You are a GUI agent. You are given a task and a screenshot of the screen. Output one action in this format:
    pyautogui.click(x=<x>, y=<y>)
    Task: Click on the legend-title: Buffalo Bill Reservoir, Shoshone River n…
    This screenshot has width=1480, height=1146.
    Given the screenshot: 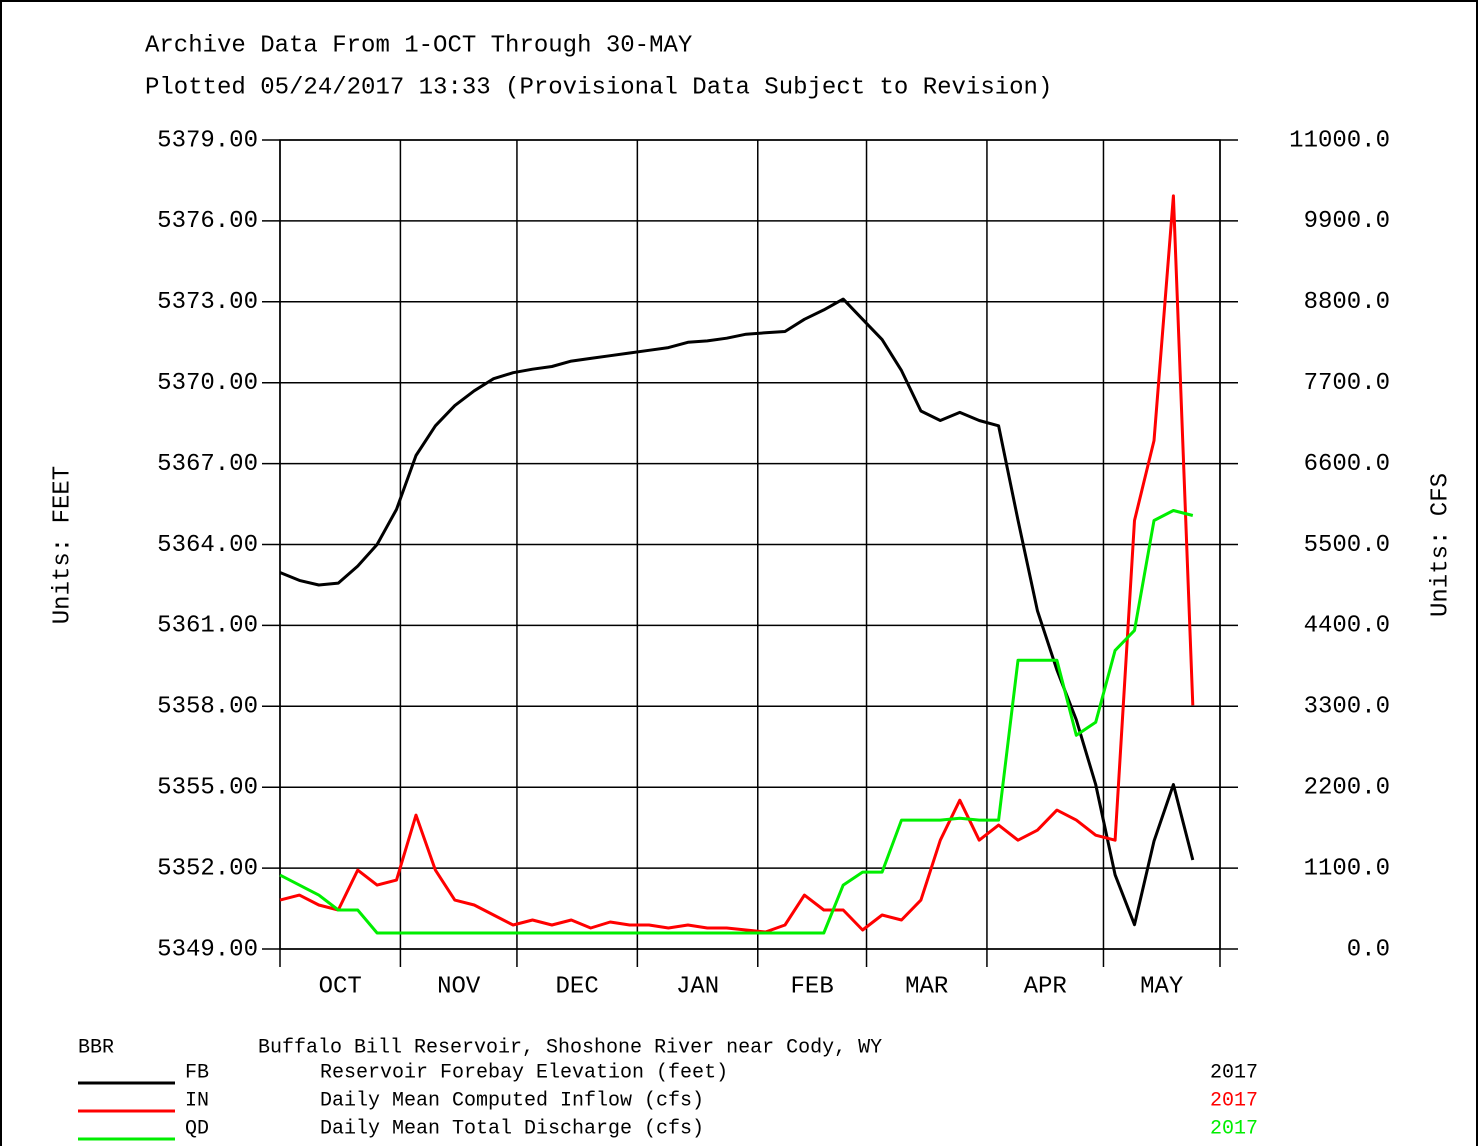 What is the action you would take?
    pyautogui.click(x=570, y=1047)
    